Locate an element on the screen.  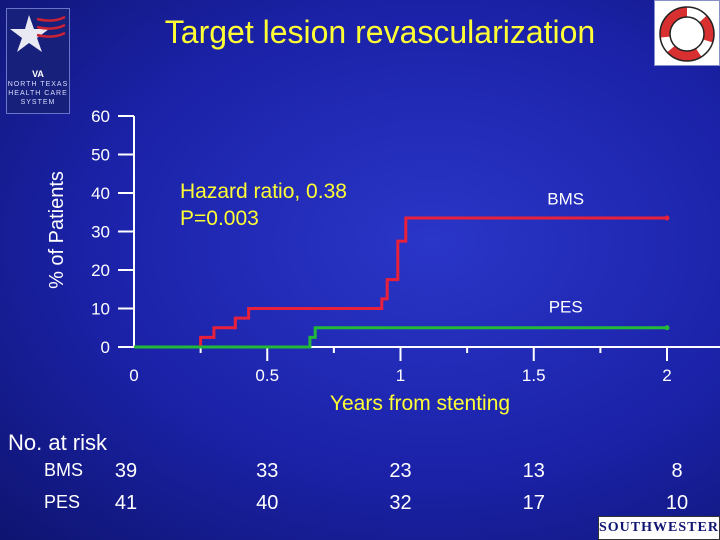
risk-cell: 10 is located at coordinates (677, 503).